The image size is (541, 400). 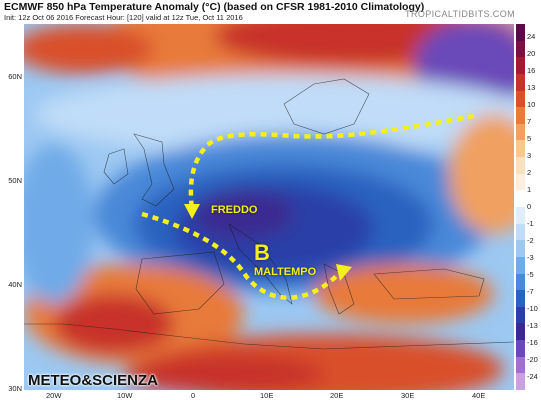 I want to click on lon-label-10w: 10W, so click(x=125, y=395).